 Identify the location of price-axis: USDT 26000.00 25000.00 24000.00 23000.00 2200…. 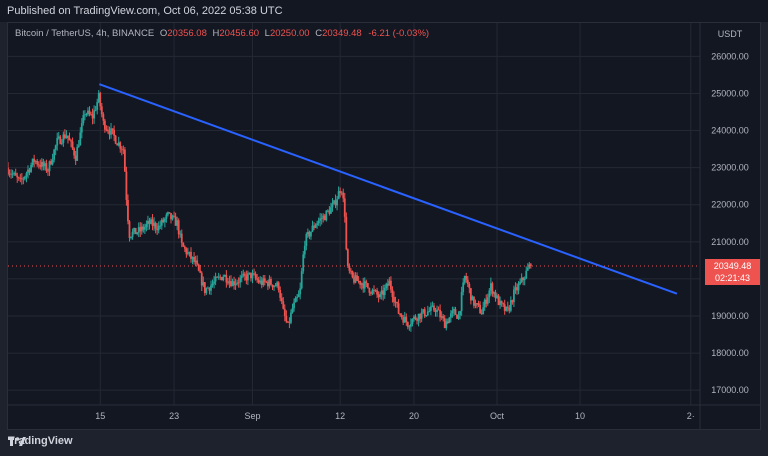
(724, 226).